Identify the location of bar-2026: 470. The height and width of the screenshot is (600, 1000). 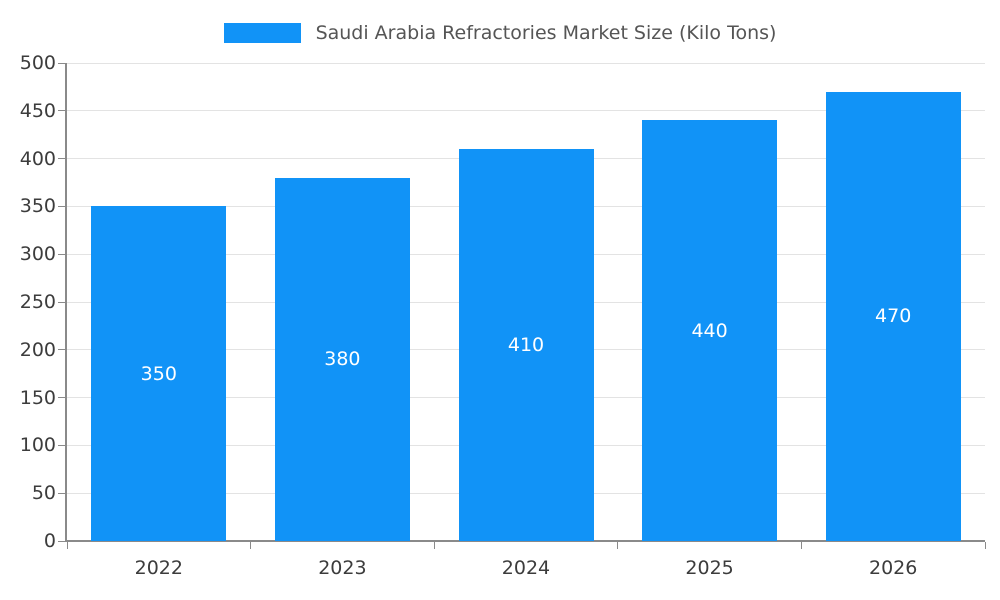
(893, 316).